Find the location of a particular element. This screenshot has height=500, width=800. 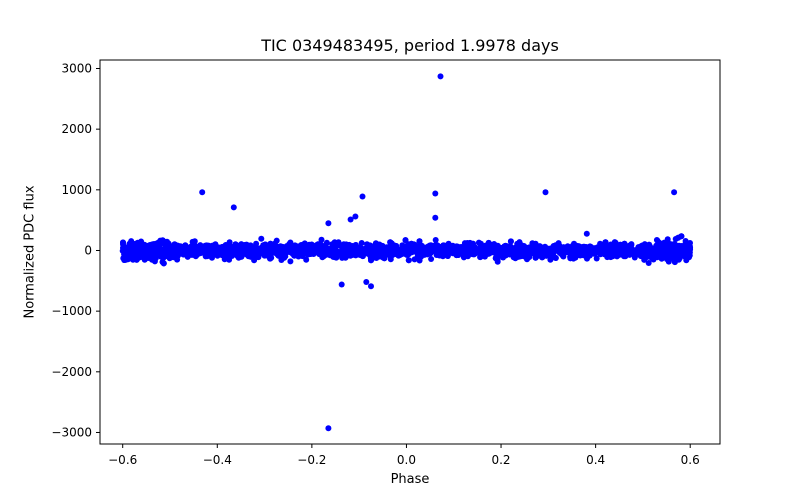

y-axis-ticks: −3000 −2000 −1000 0 1000 2000 3000 is located at coordinates (75, 250).